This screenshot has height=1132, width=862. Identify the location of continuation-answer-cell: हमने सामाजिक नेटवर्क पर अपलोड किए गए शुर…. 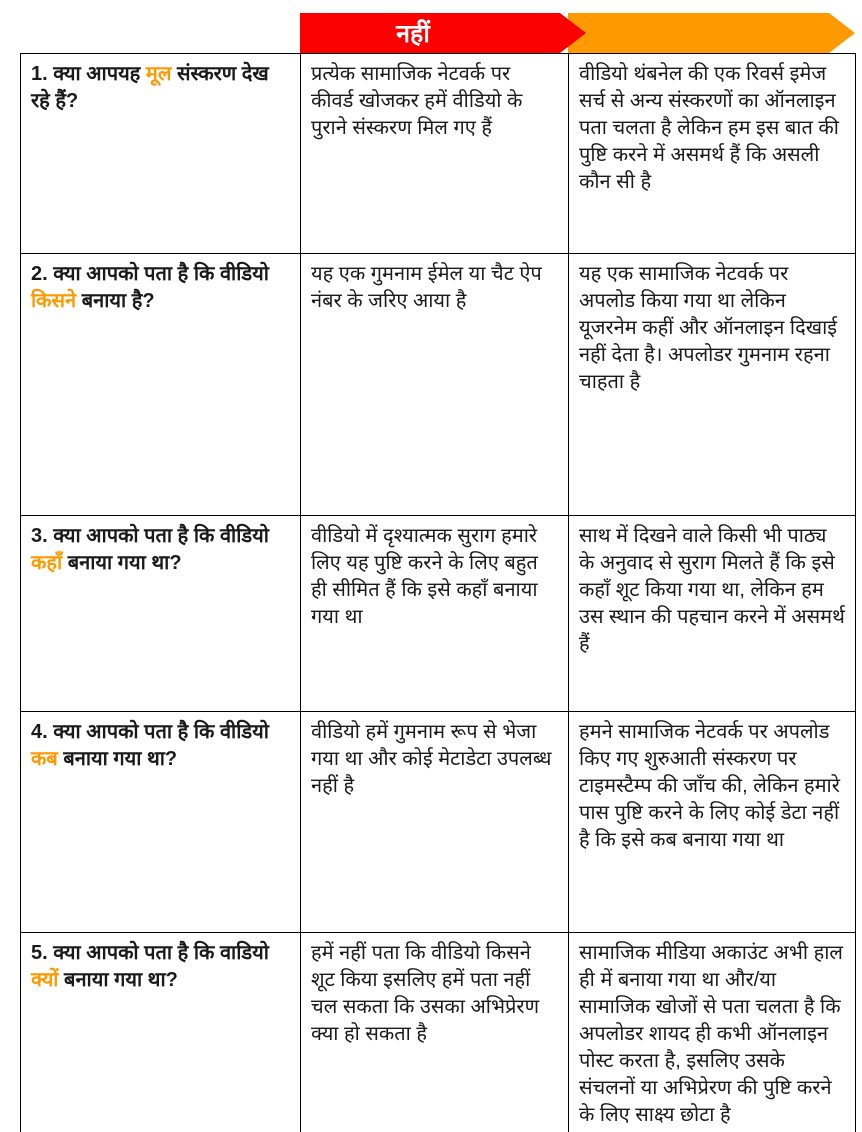
(712, 822).